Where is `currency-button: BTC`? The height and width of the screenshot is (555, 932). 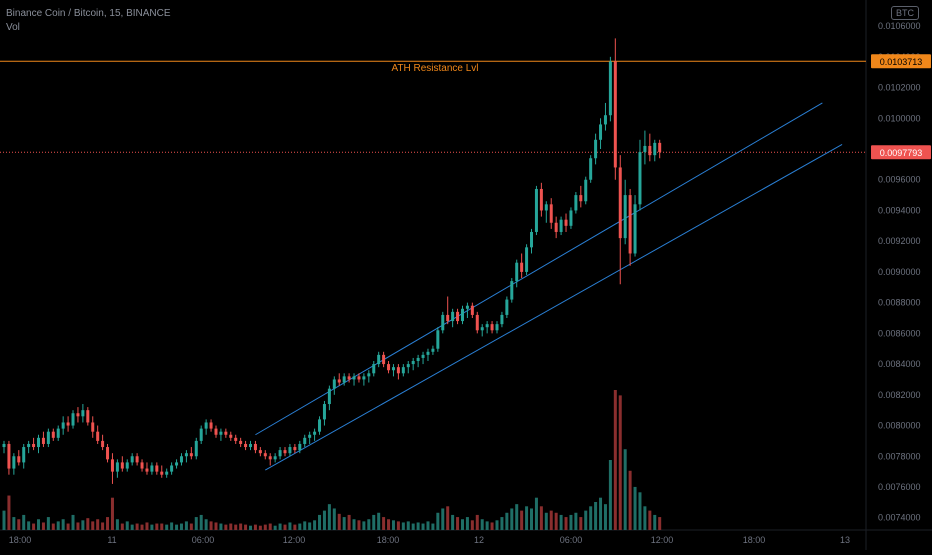 currency-button: BTC is located at coordinates (905, 13).